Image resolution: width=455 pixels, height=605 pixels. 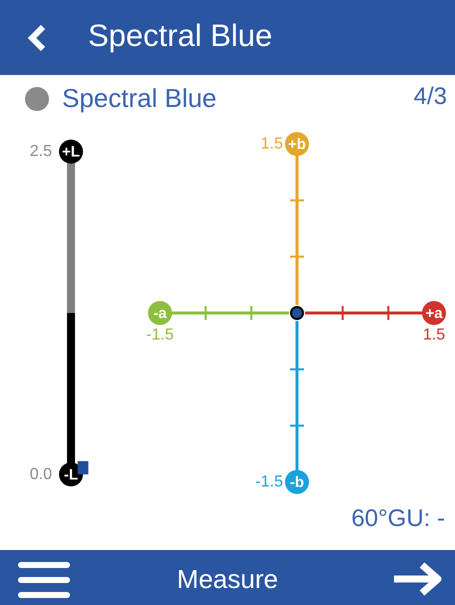 What do you see at coordinates (228, 579) in the screenshot?
I see `text: Measure` at bounding box center [228, 579].